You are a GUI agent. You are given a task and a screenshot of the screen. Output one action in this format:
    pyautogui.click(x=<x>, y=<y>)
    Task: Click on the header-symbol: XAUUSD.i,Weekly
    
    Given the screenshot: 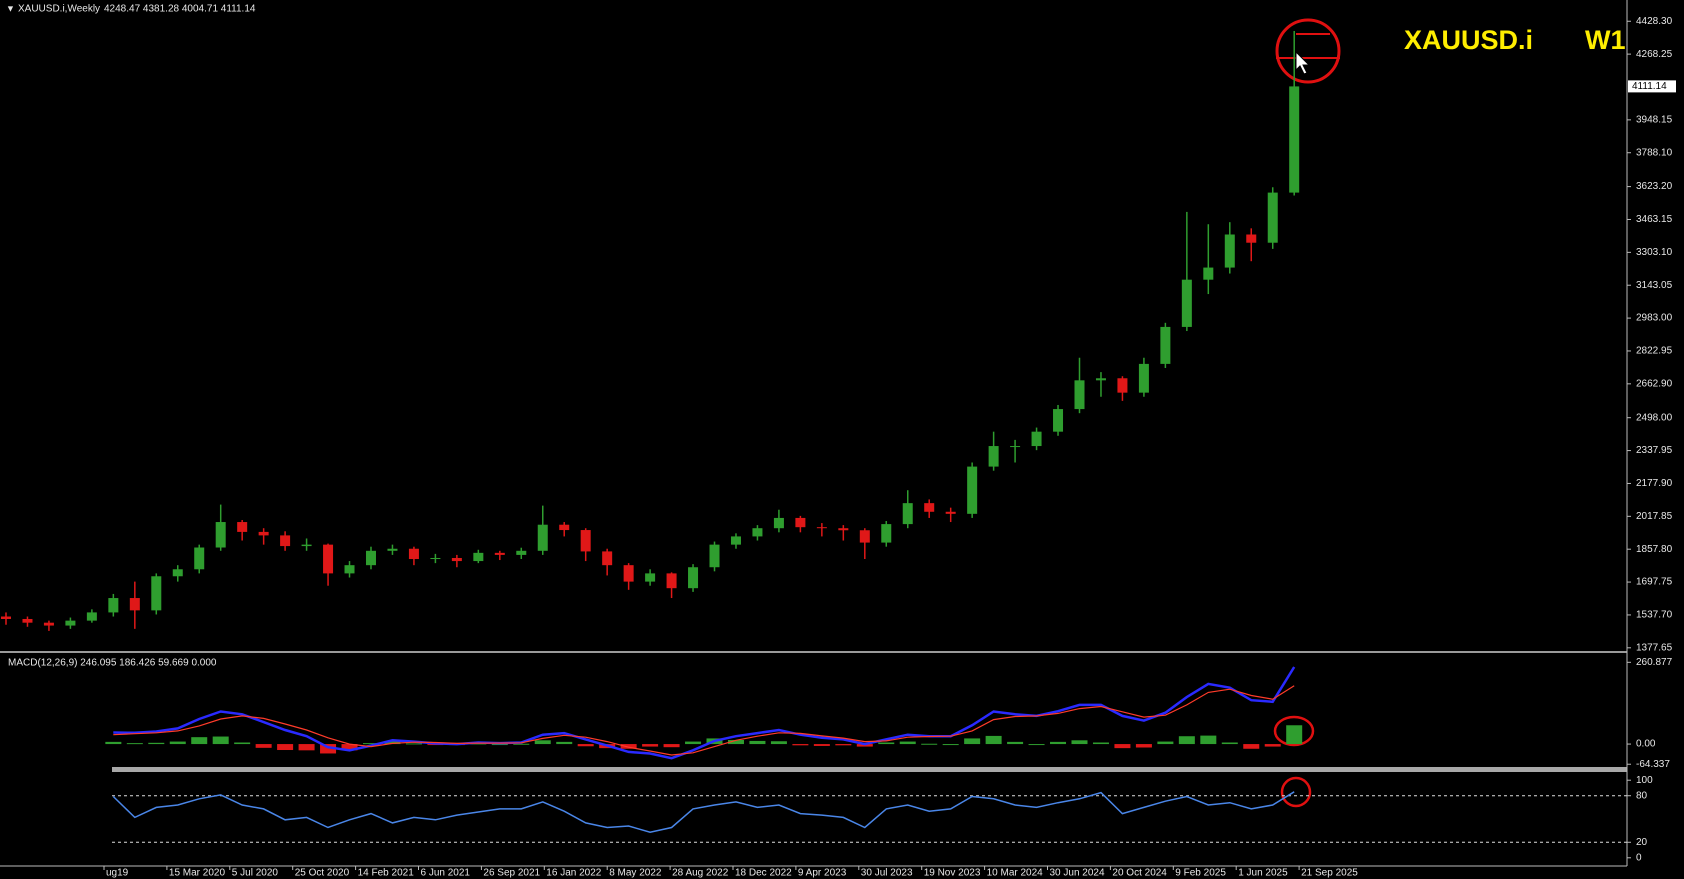 What is the action you would take?
    pyautogui.click(x=59, y=9)
    